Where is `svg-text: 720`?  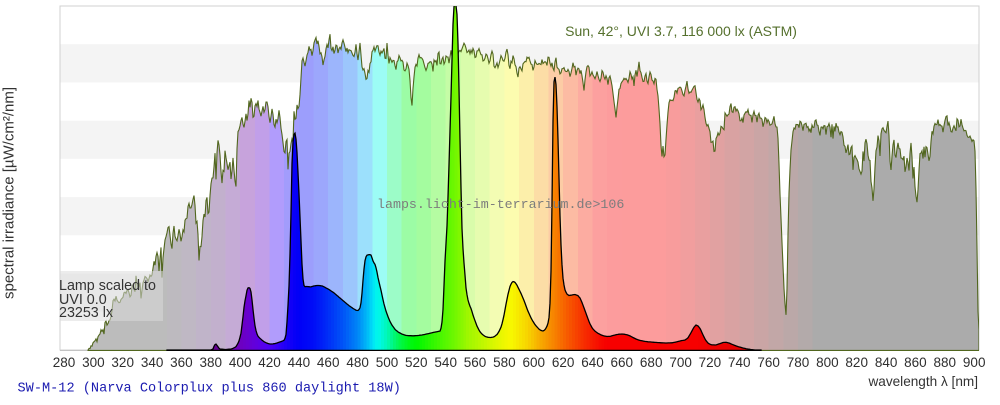
svg-text: 720 is located at coordinates (710, 362).